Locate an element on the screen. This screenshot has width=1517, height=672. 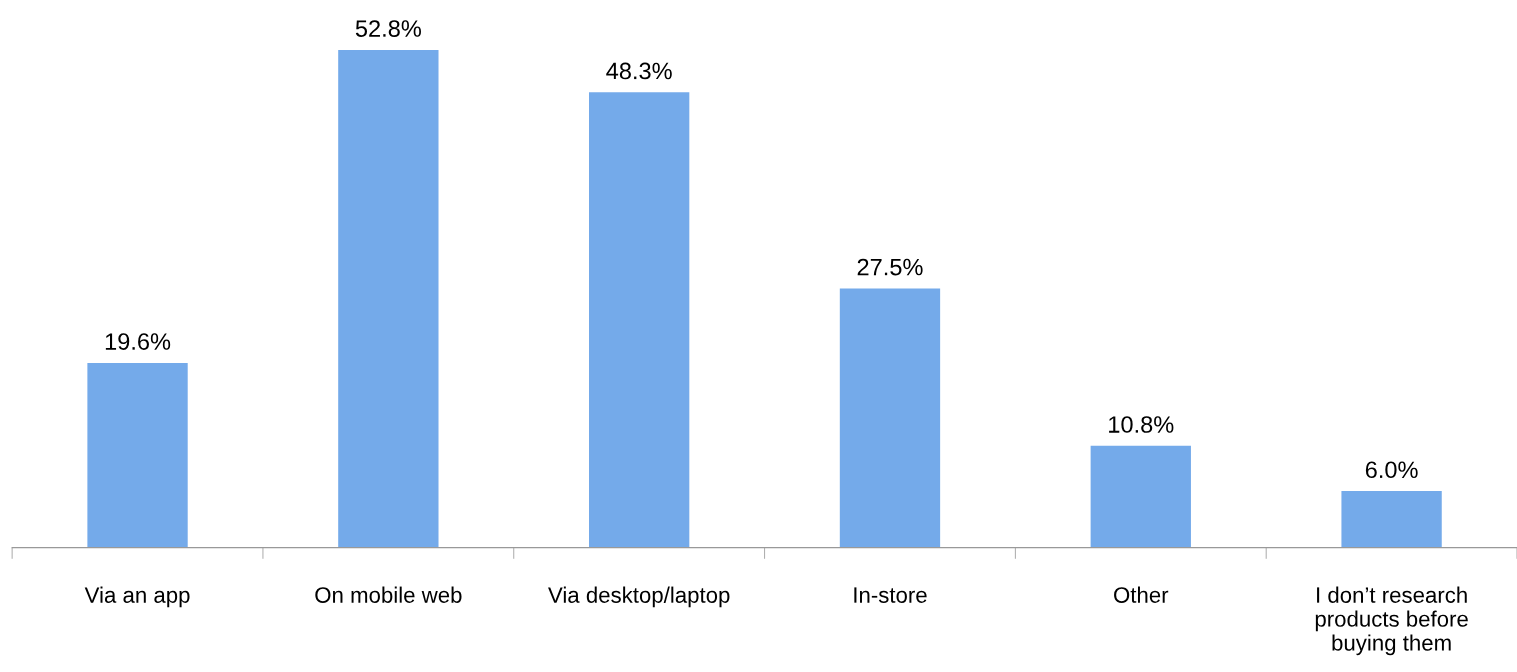
x-tick-label: Via an app is located at coordinates (137, 597).